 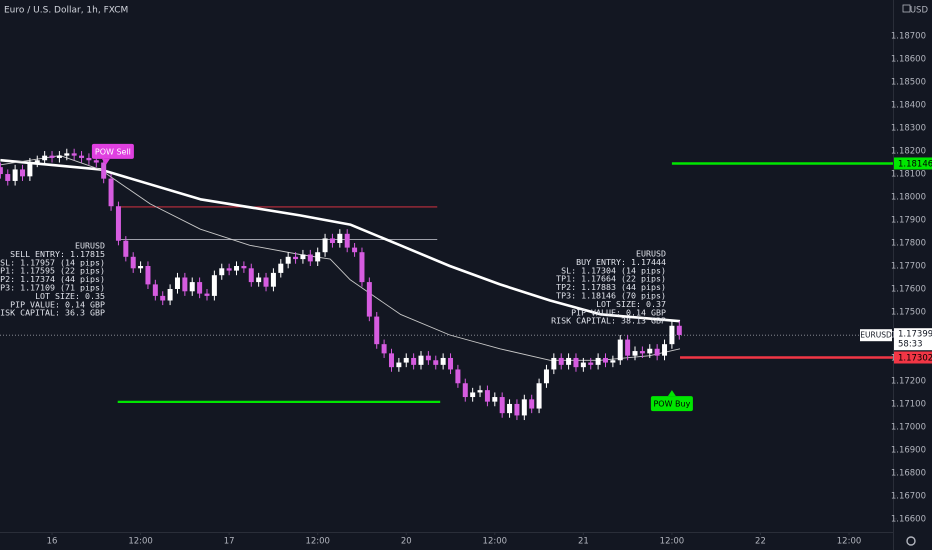 I want to click on y-tick-label: 1.17600, so click(x=908, y=289).